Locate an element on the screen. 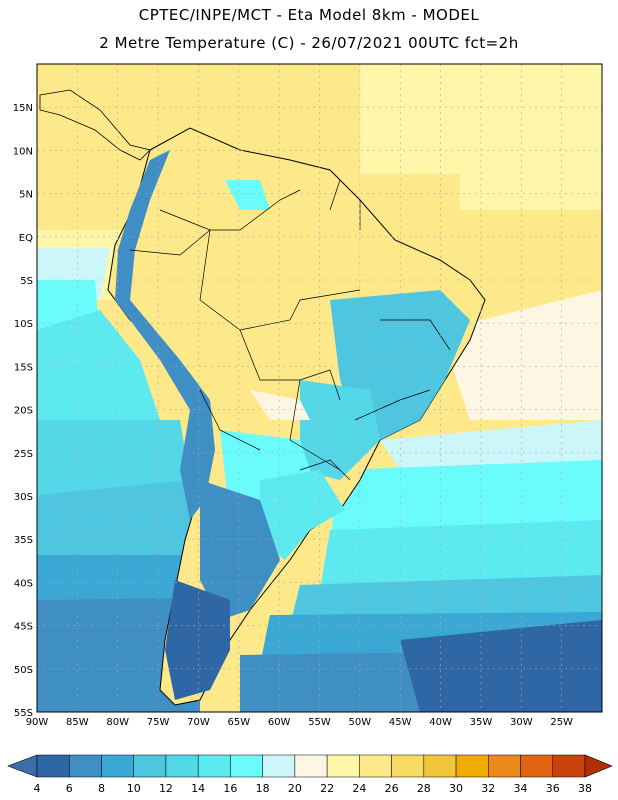 The height and width of the screenshot is (800, 618). lat-label: 5N is located at coordinates (26, 195).